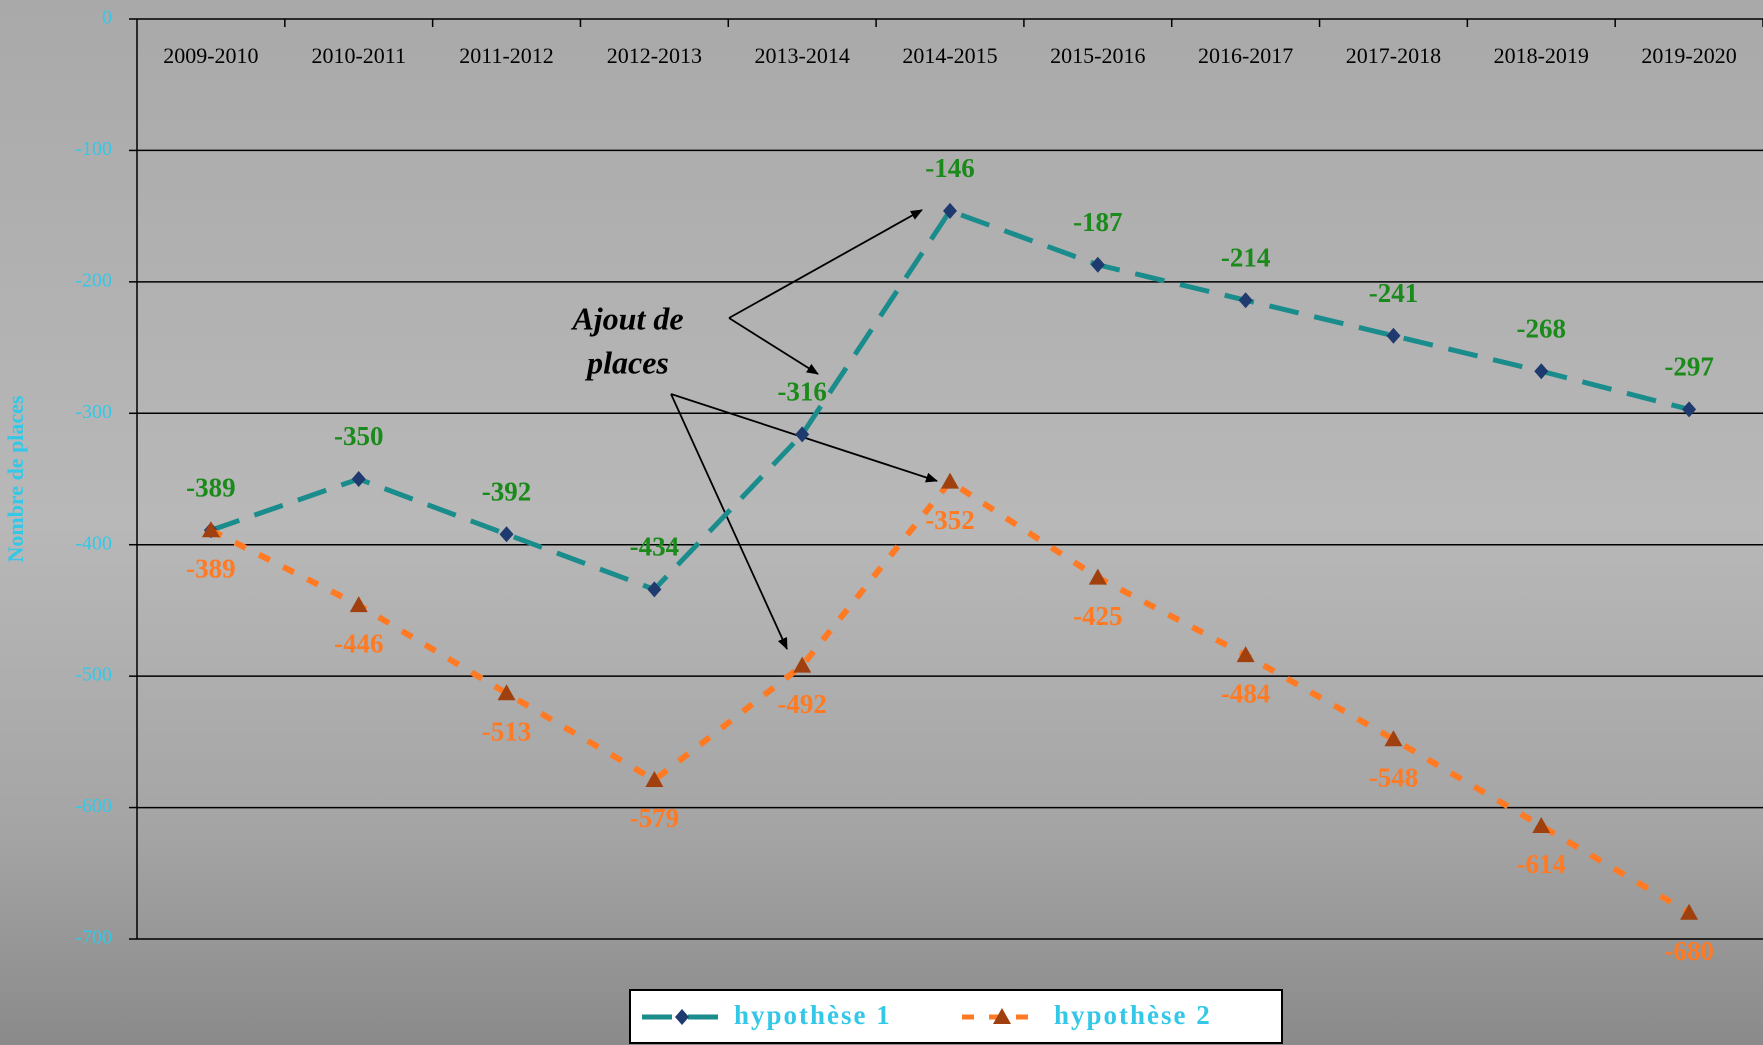  I want to click on x-tick-label: 2018-2019, so click(1541, 55).